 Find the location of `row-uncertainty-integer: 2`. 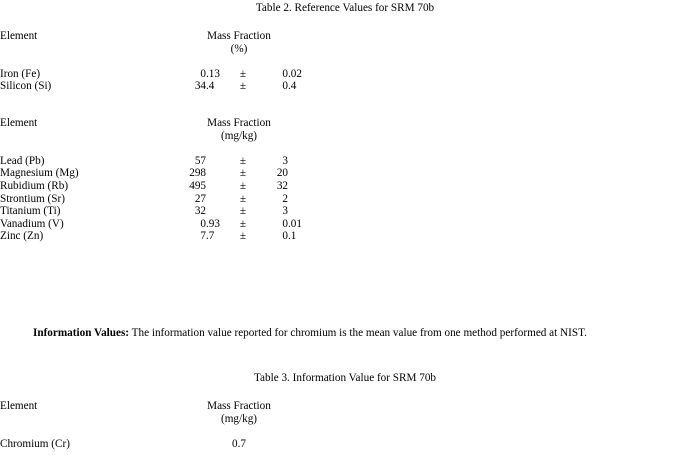

row-uncertainty-integer: 2 is located at coordinates (285, 198).